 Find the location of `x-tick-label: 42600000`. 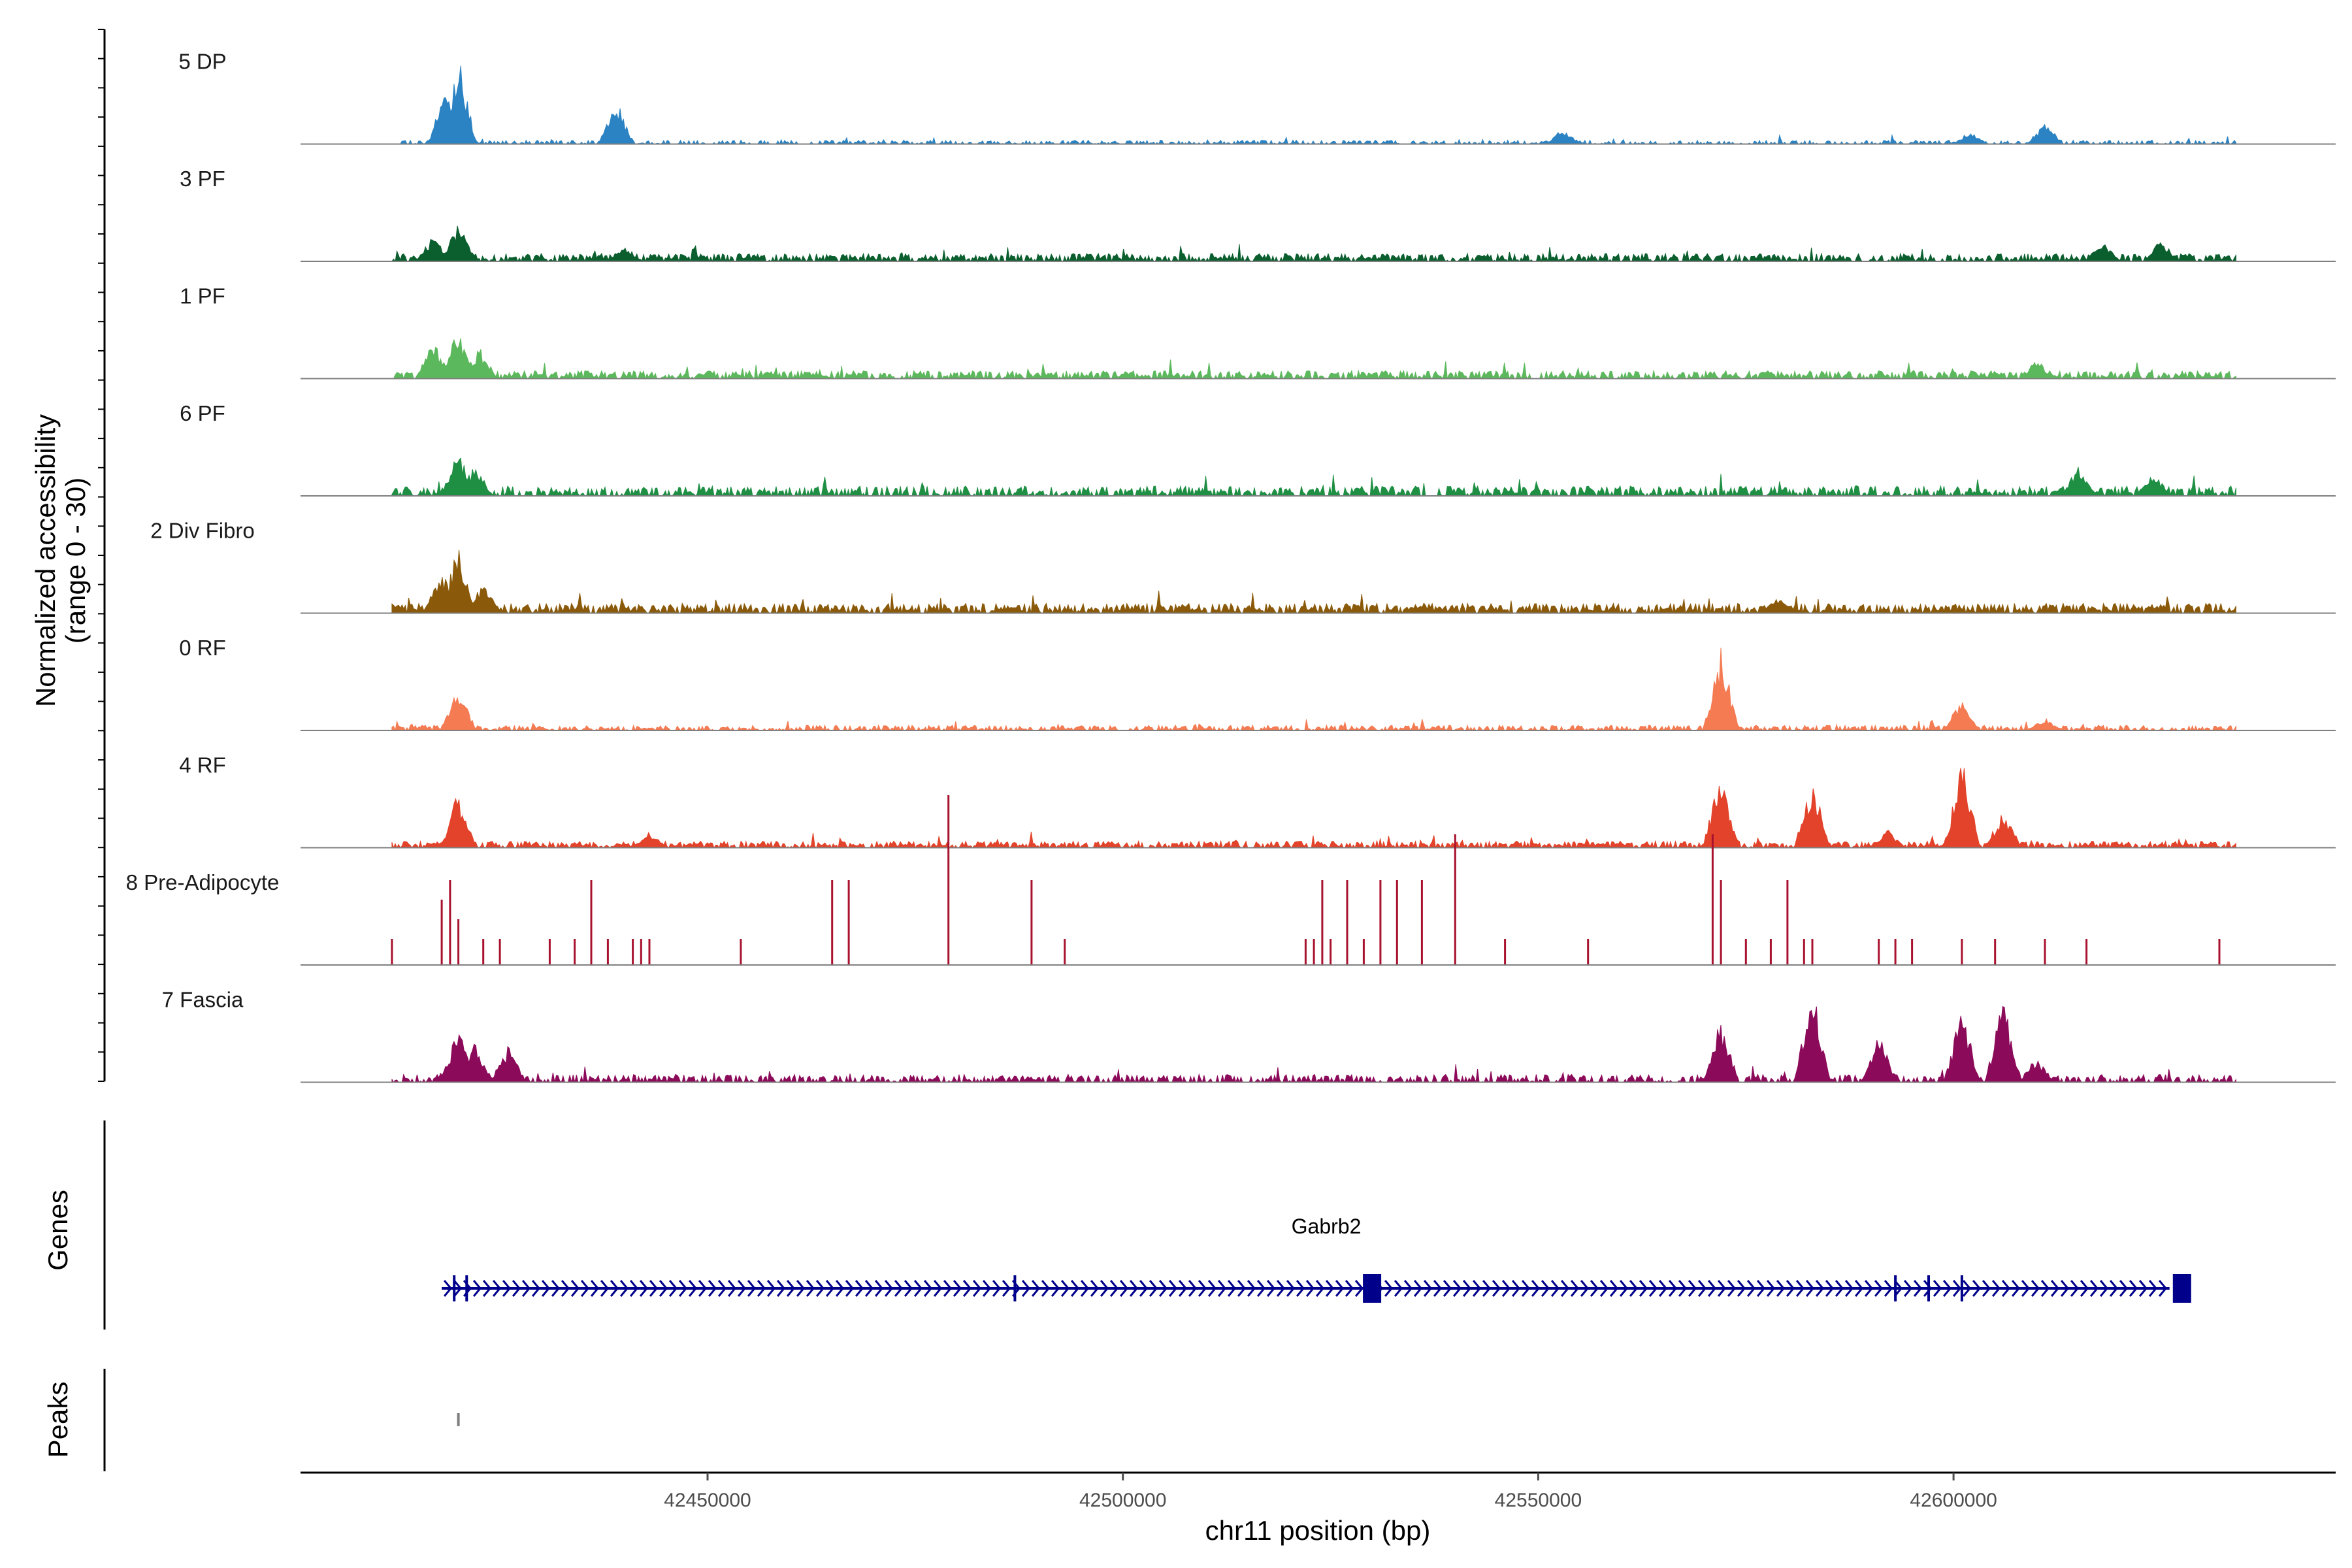

x-tick-label: 42600000 is located at coordinates (1953, 1500).